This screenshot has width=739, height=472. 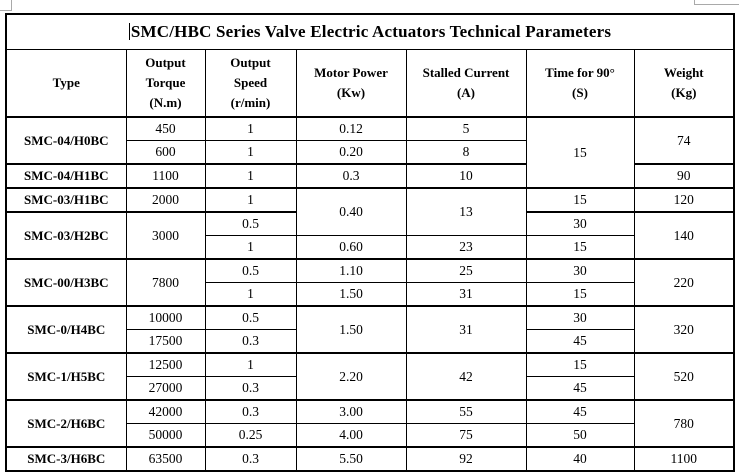 What do you see at coordinates (165, 364) in the screenshot?
I see `value-cell: 12500` at bounding box center [165, 364].